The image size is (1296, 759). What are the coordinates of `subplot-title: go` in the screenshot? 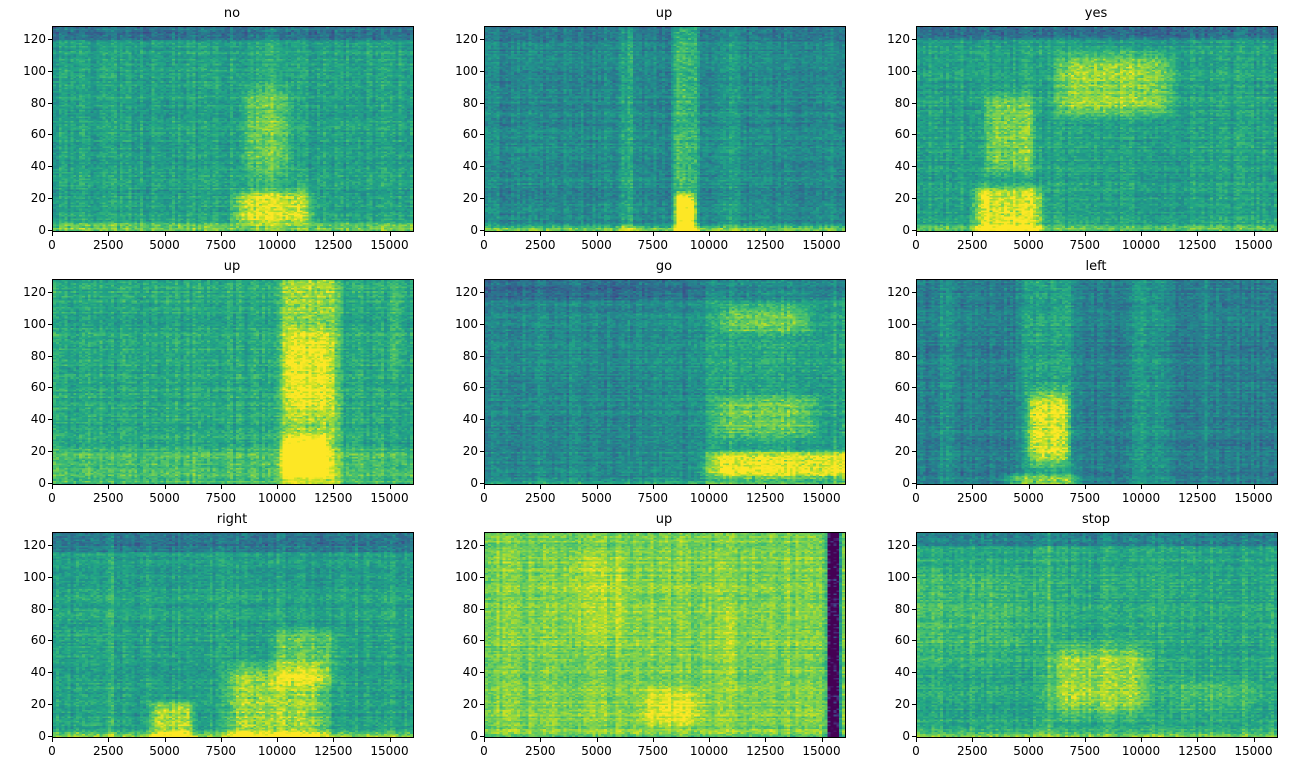 It's located at (664, 266).